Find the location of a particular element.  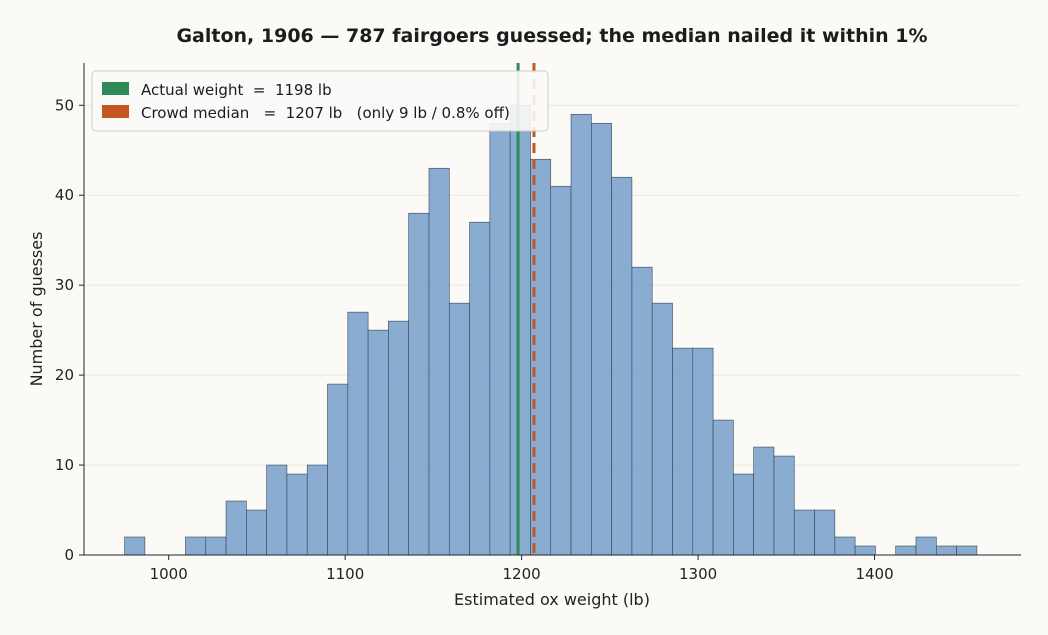

y-tick-label: 30 is located at coordinates (64, 285).